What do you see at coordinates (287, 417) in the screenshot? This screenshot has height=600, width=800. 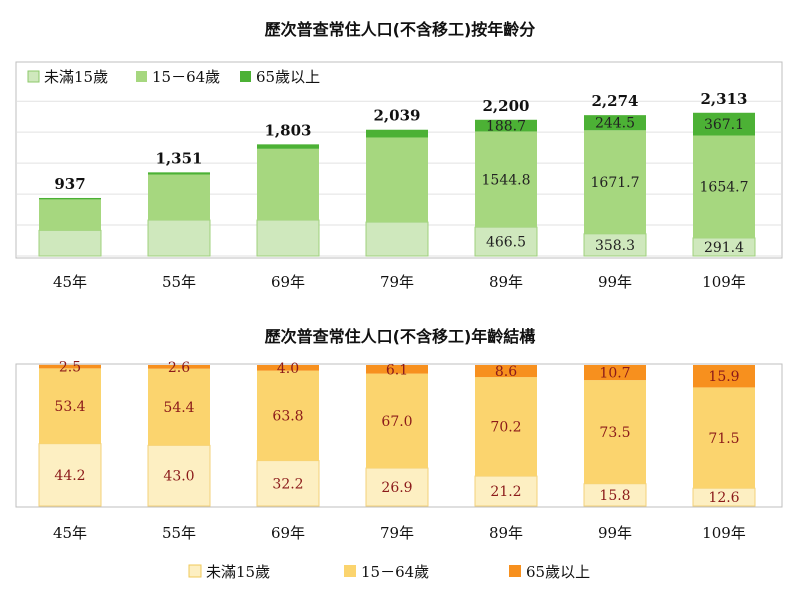 I see `chart2-segment-label: 63.8` at bounding box center [287, 417].